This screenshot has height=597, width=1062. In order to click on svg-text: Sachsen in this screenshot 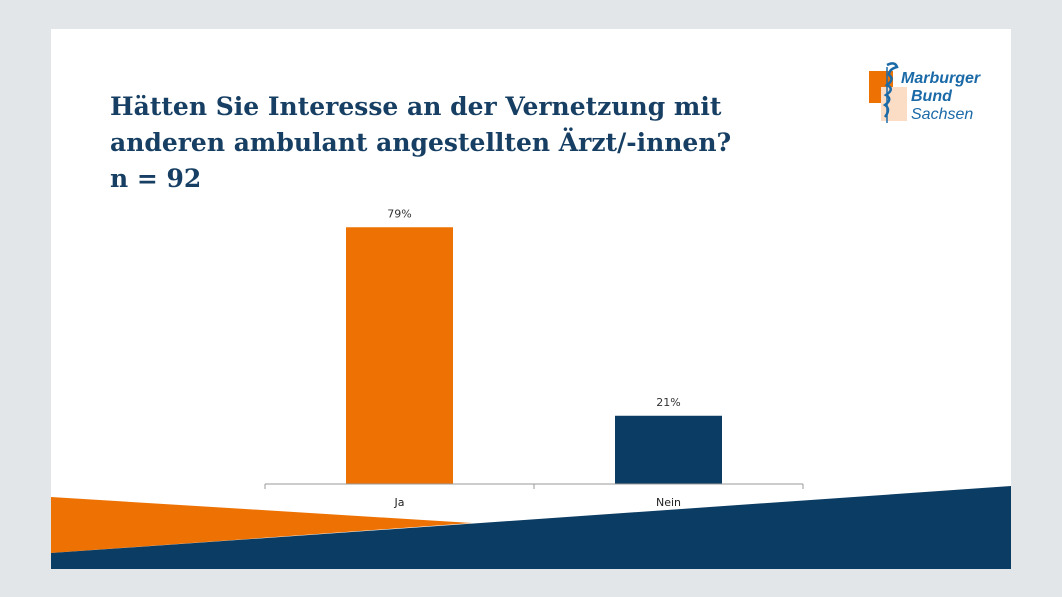, I will do `click(942, 114)`.